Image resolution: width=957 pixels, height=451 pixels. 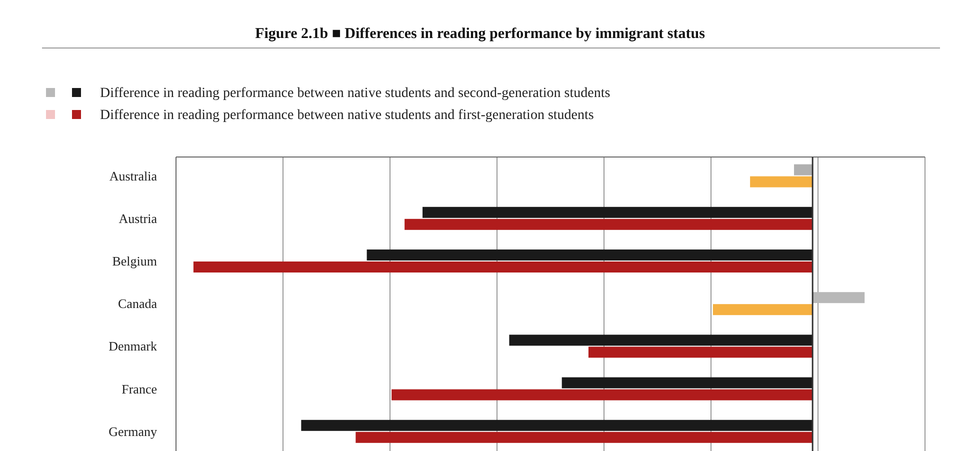 I want to click on chart-title: Figure 2.1b ■ Differences in reading performance by immigrant status, so click(x=480, y=34).